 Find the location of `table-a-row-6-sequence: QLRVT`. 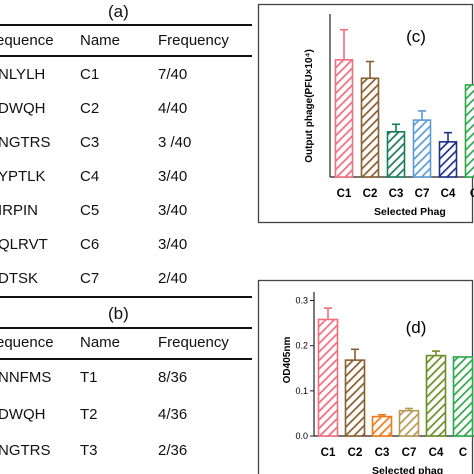

table-a-row-6-sequence: QLRVT is located at coordinates (24, 244).